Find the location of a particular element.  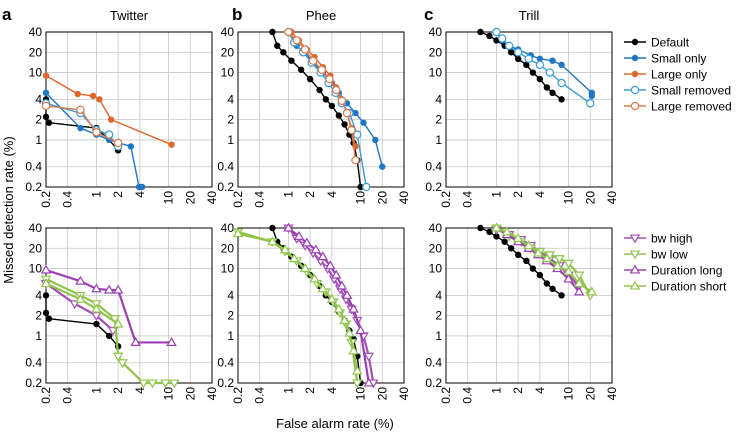

panel-title-twitter: Twitter is located at coordinates (129, 15).